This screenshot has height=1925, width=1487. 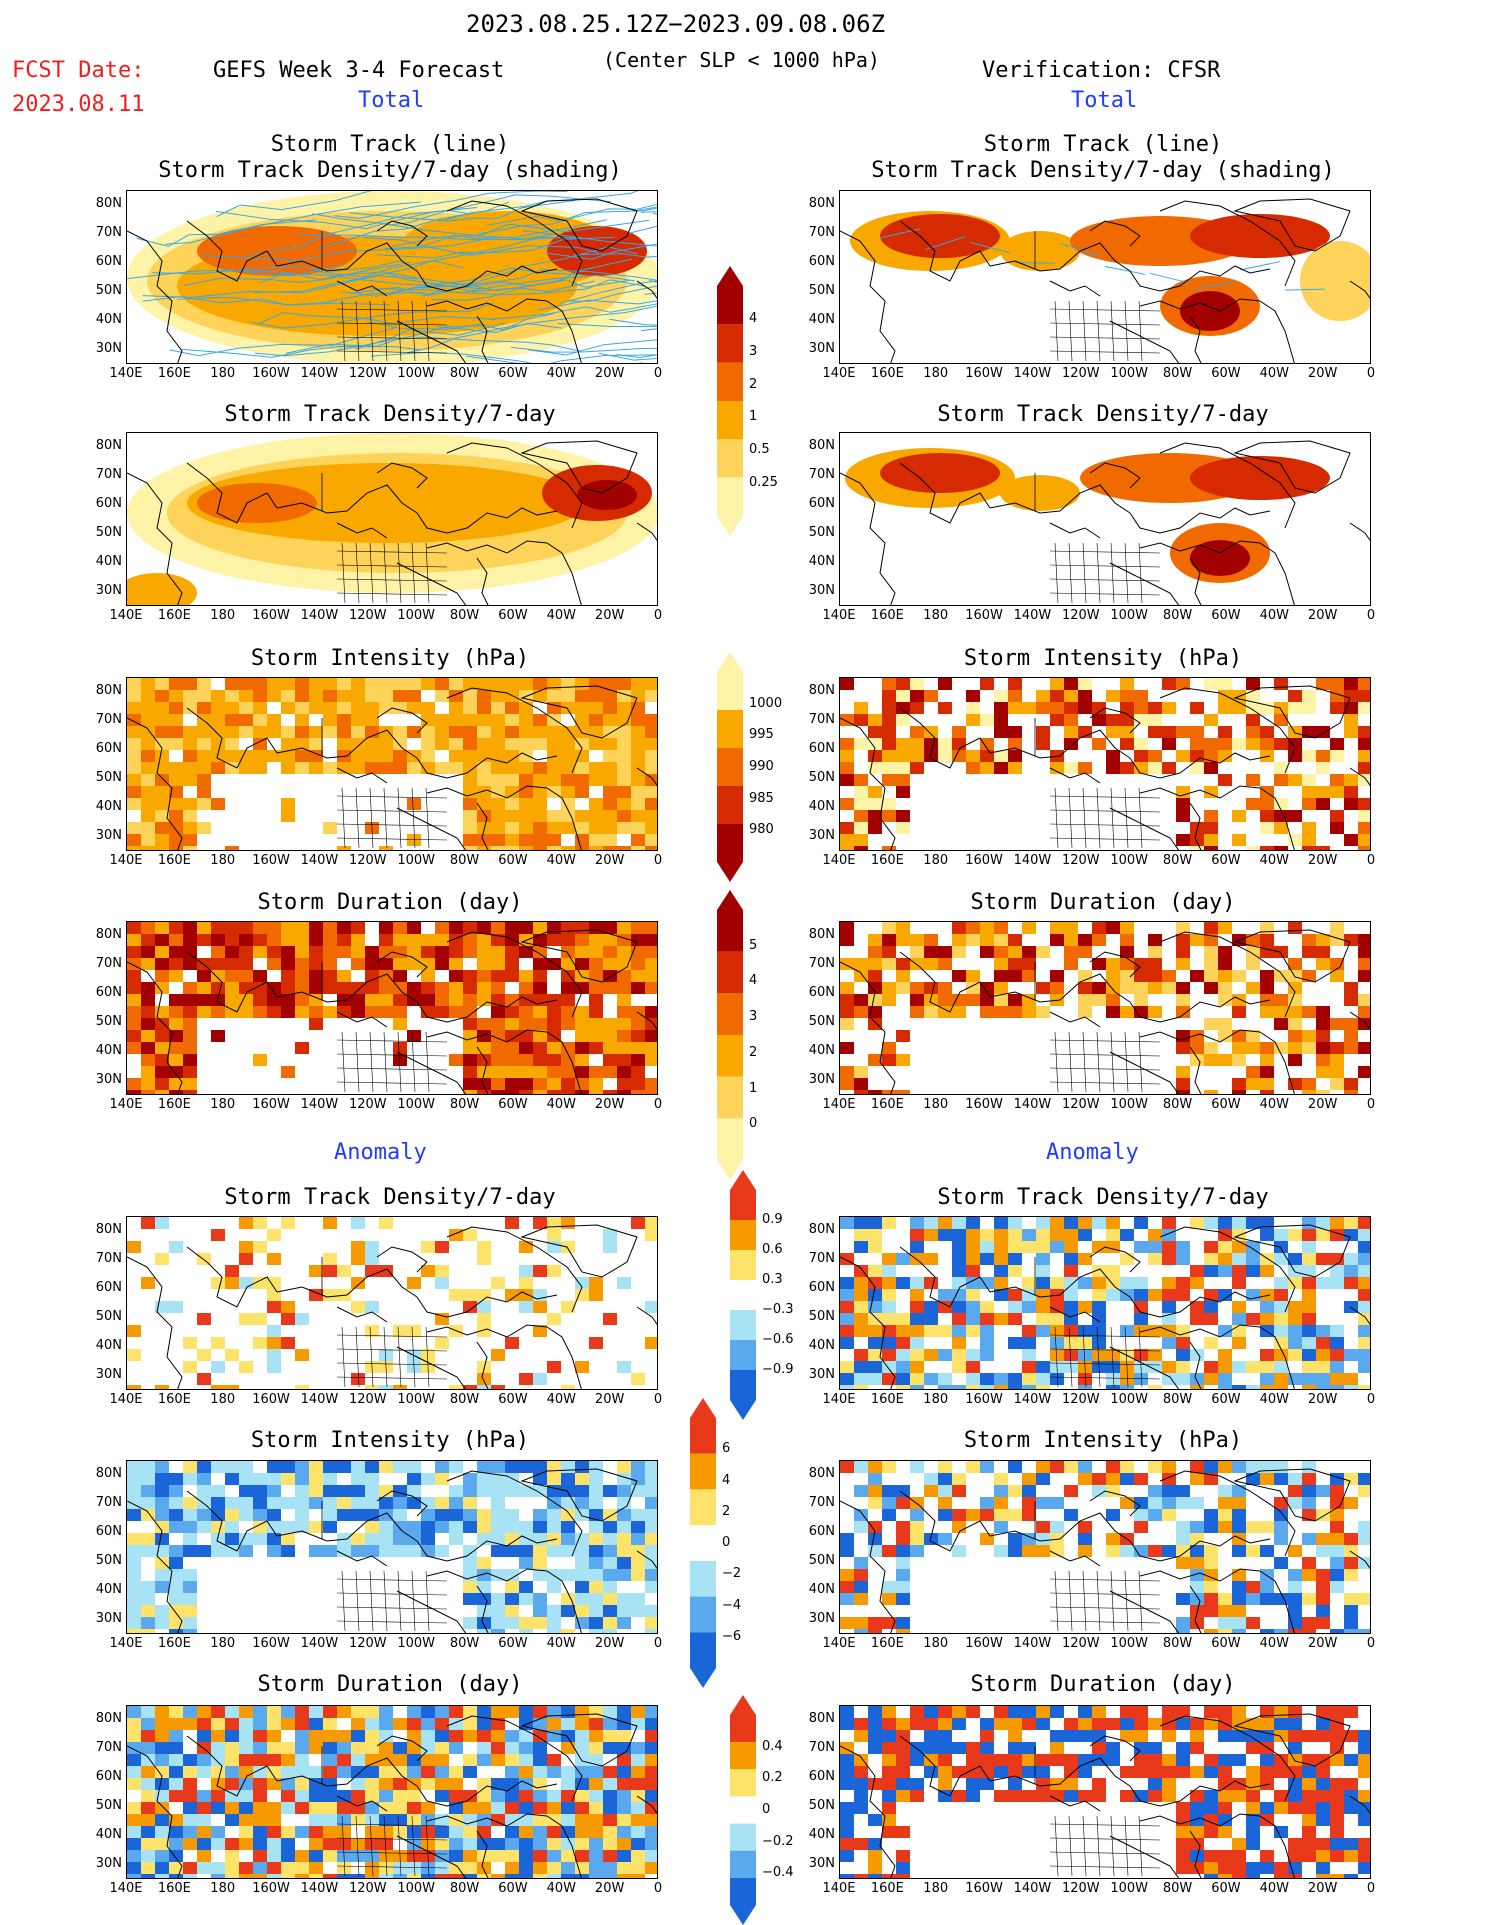 I want to click on lon-tick-label: 160E, so click(x=887, y=1399).